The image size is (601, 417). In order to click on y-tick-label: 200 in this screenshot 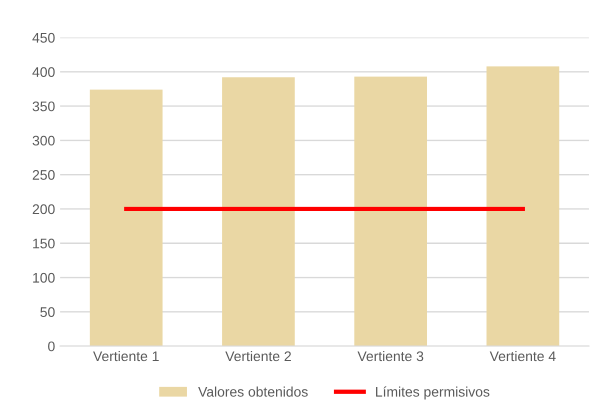, I will do `click(43, 209)`.